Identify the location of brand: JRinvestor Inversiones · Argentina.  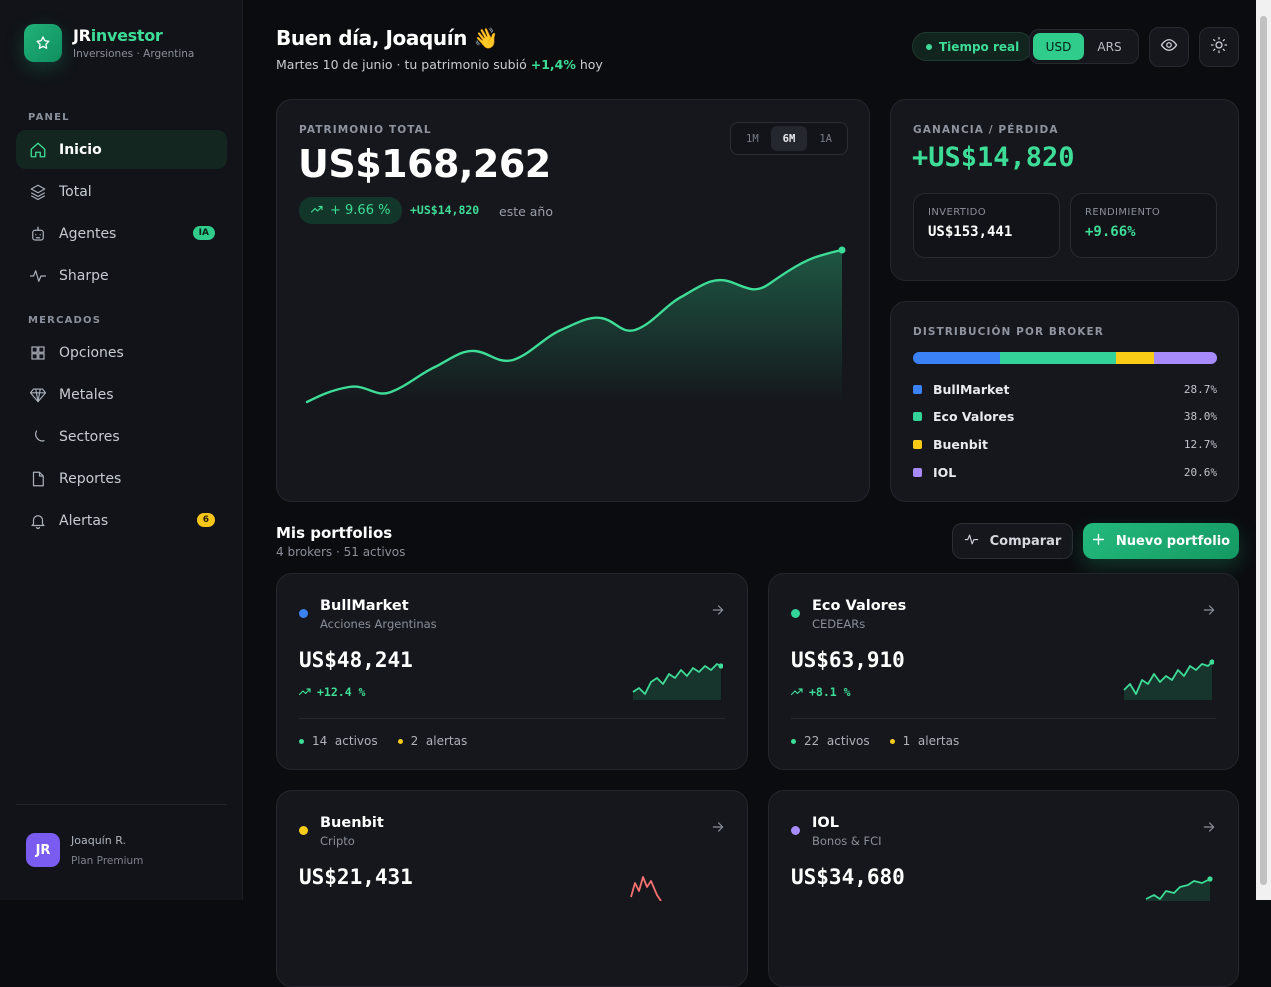
(109, 43).